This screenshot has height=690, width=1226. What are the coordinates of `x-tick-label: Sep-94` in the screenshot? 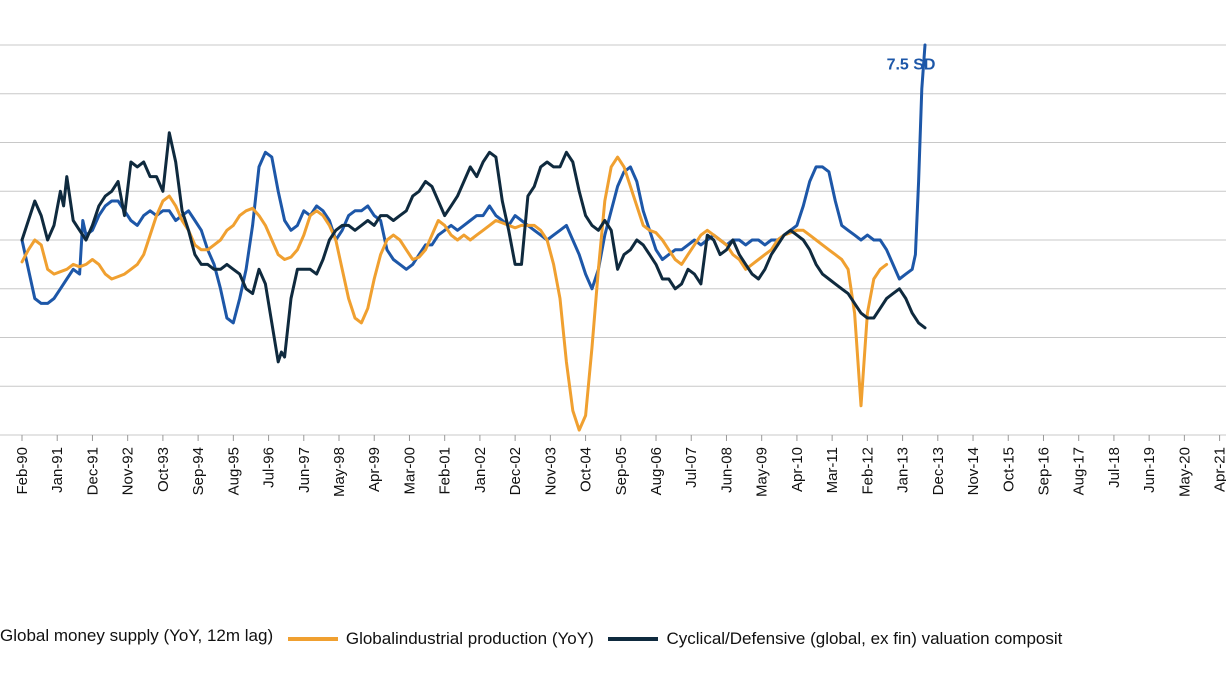 It's located at (198, 471).